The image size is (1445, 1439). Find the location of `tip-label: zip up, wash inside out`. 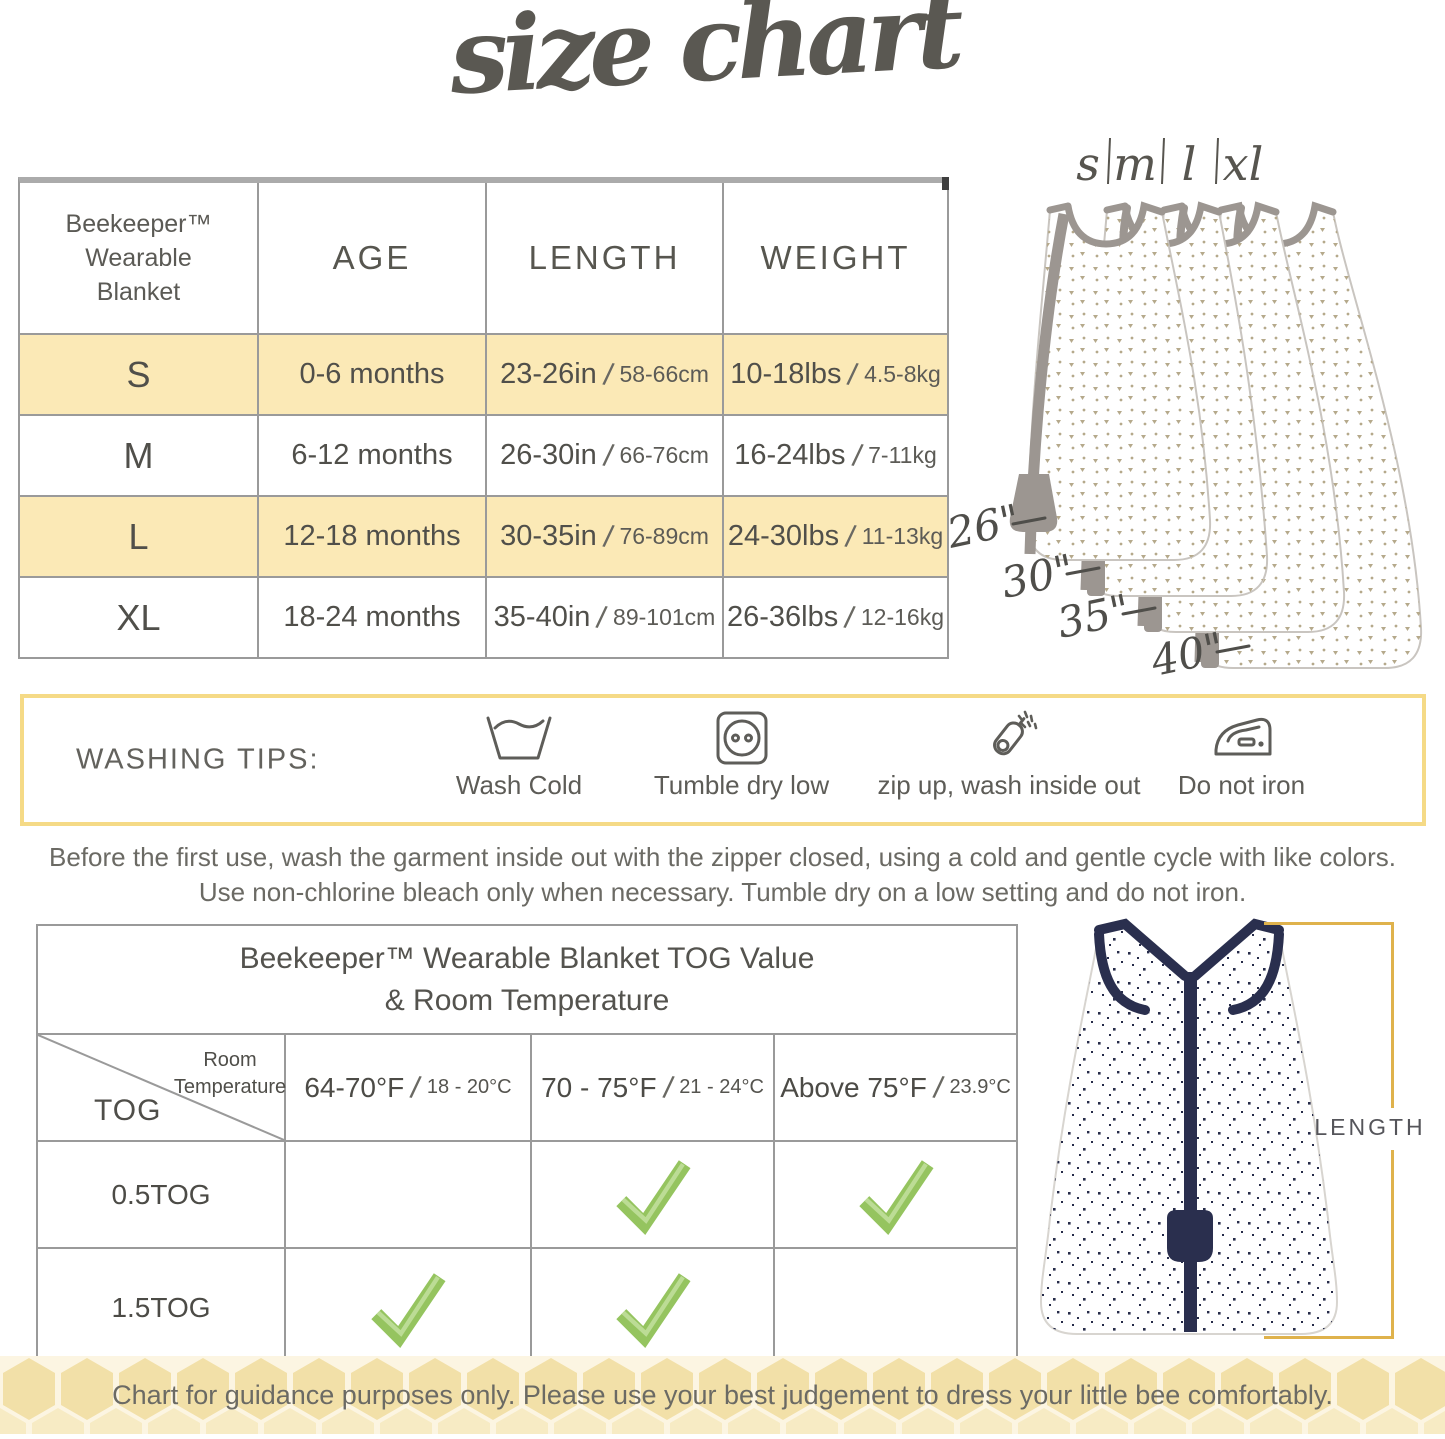

tip-label: zip up, wash inside out is located at coordinates (1009, 785).